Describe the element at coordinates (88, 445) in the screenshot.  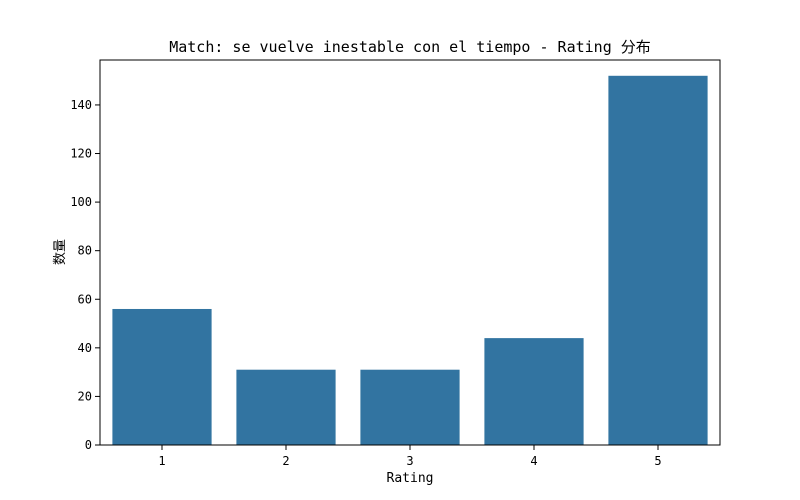
I see `y-tick-label-0: 0` at that location.